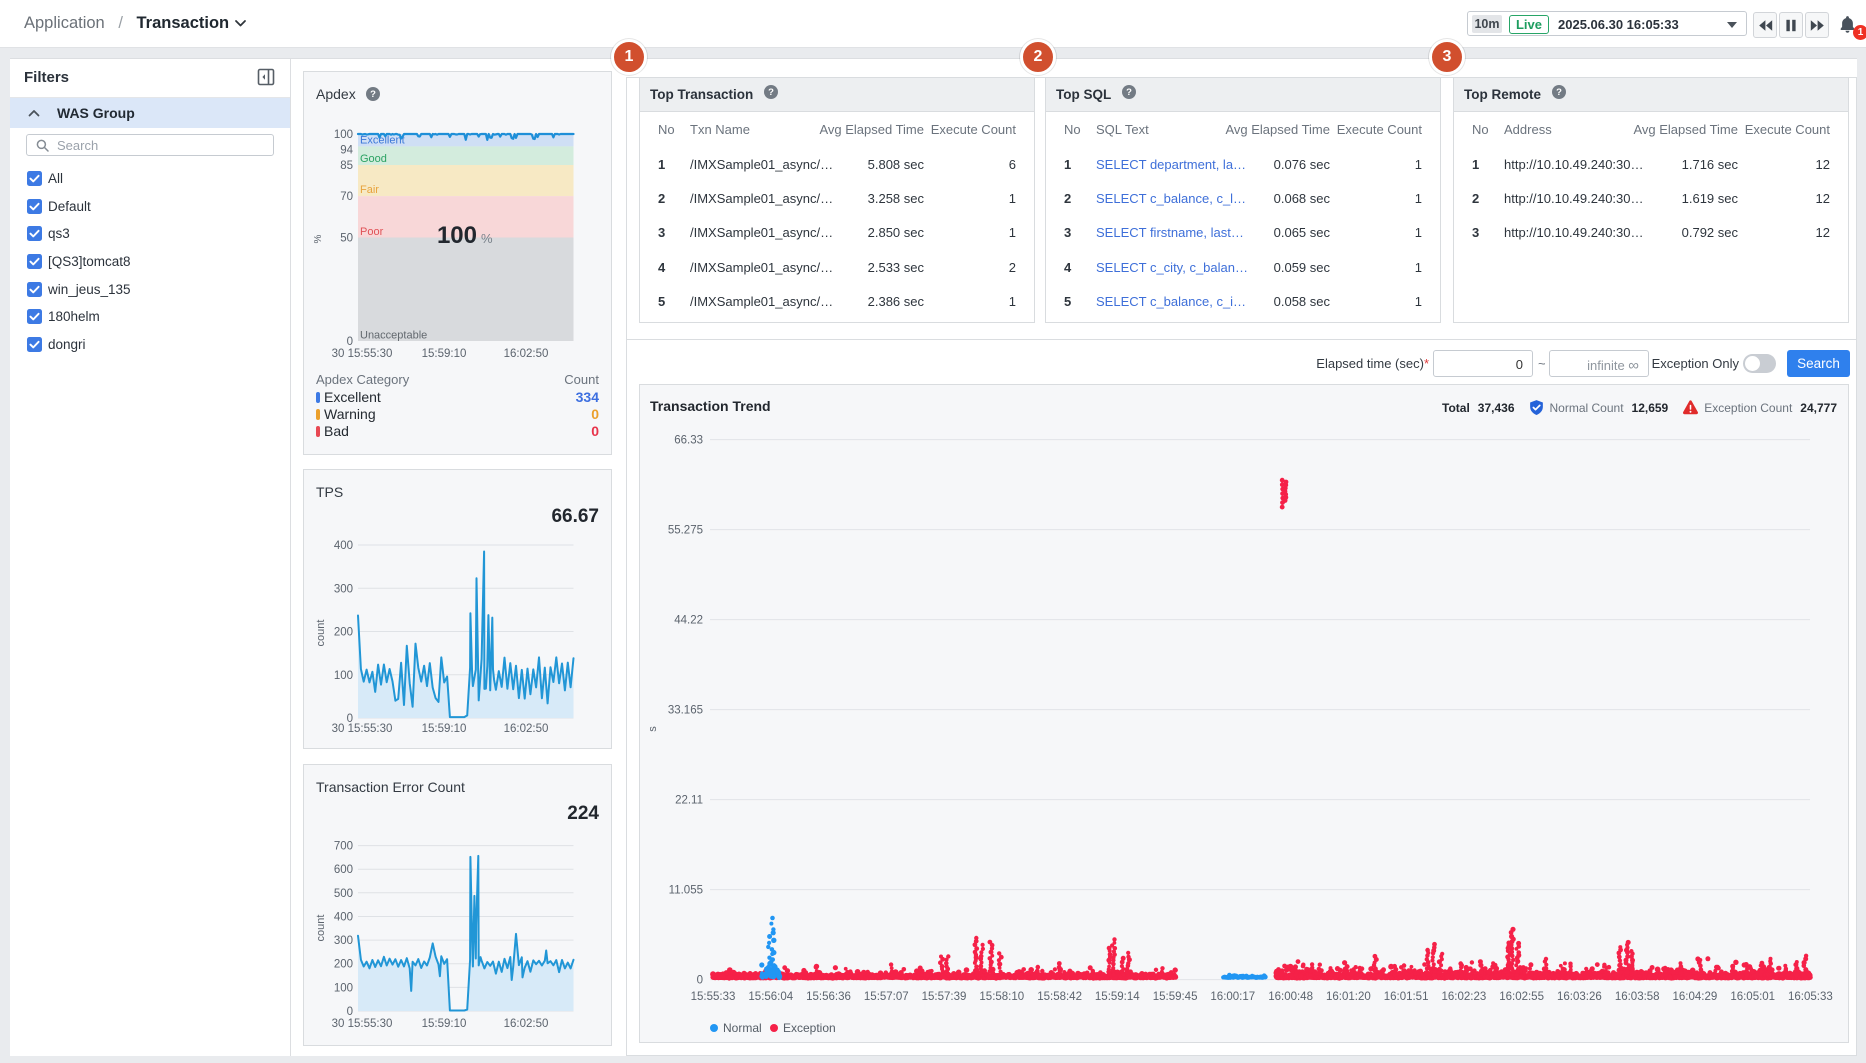  I want to click on svg-text: 50, so click(346, 239).